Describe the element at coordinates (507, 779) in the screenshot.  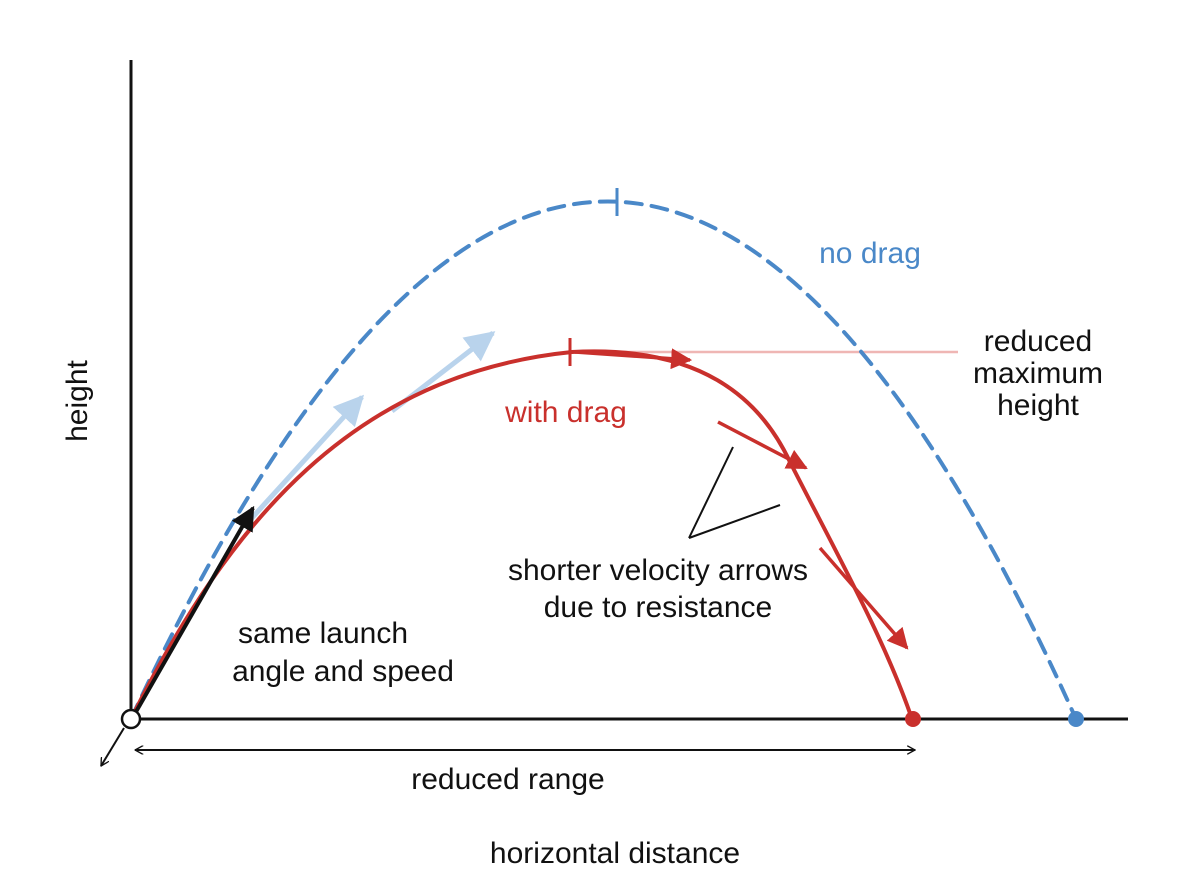
I see `range-label: reduced range` at that location.